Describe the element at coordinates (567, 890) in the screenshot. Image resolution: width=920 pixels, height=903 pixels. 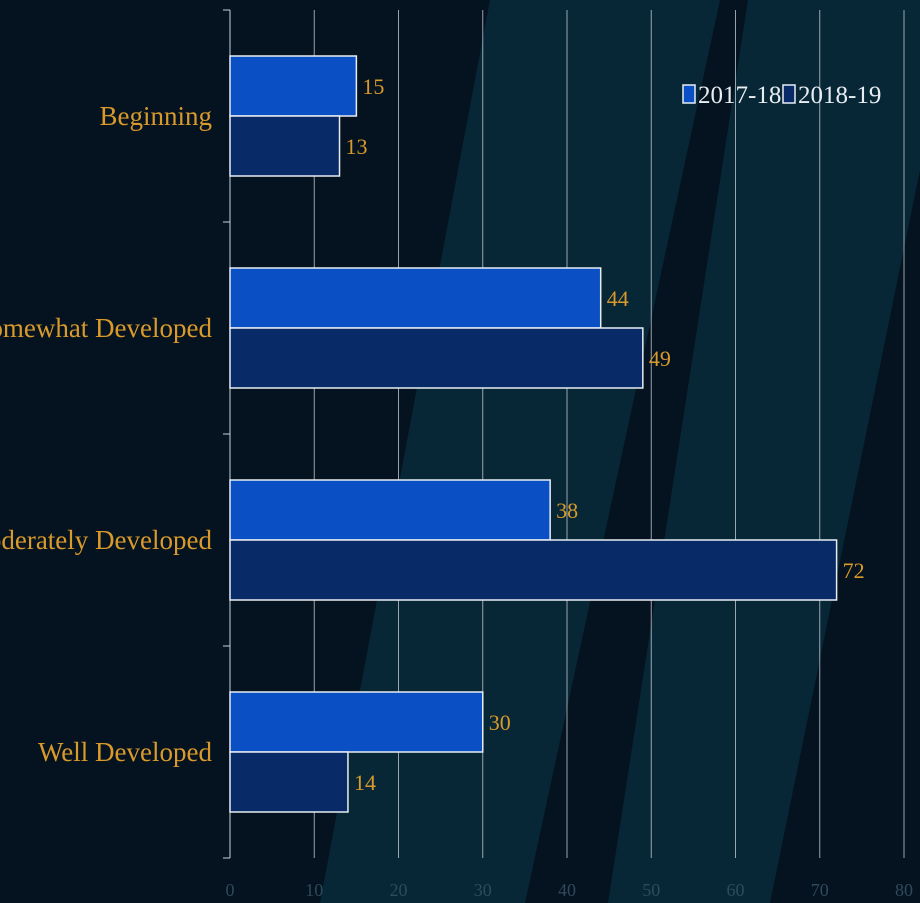
I see `x-tick-label: 40` at that location.